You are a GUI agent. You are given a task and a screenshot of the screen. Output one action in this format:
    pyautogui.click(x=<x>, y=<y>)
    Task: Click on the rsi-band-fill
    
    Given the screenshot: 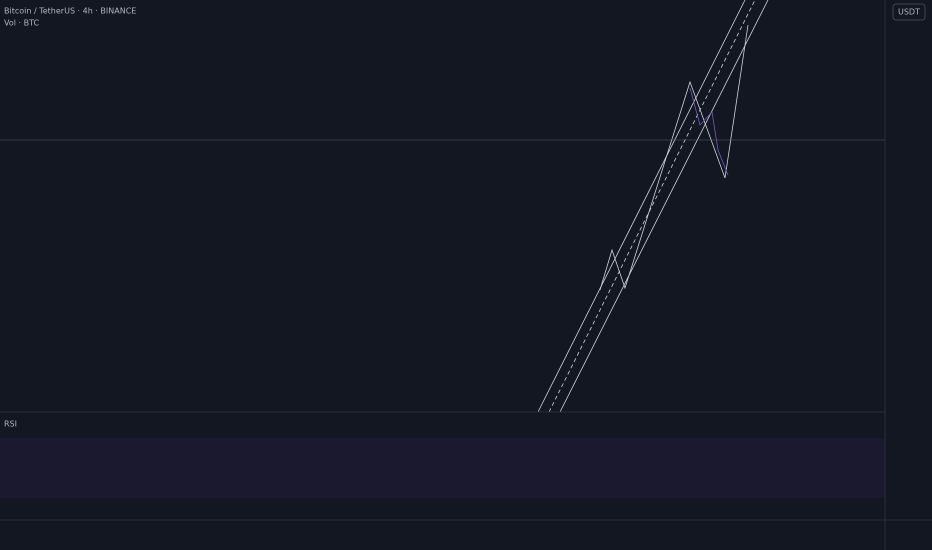 What is the action you would take?
    pyautogui.click(x=442, y=468)
    